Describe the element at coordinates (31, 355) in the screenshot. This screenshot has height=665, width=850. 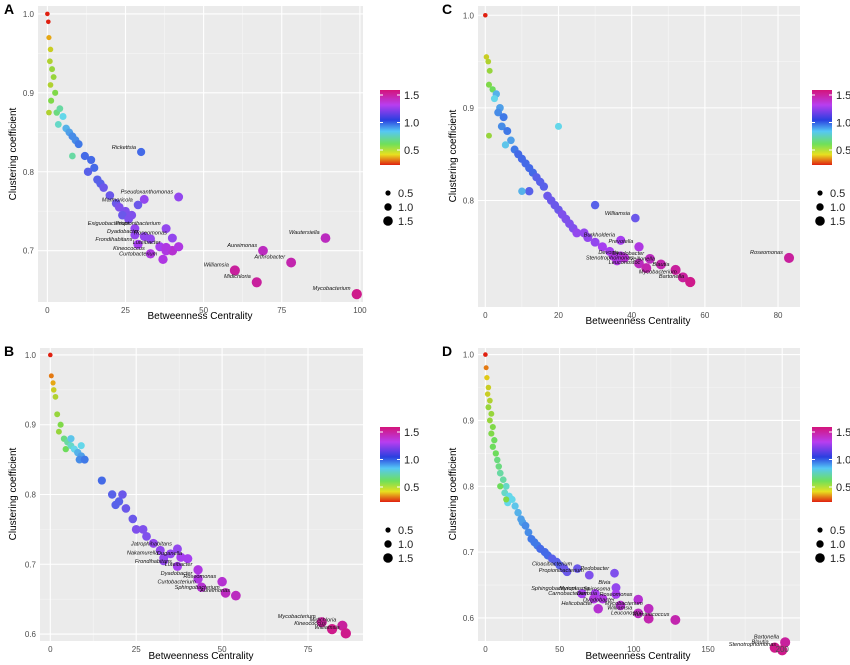
I see `y-tick-label: 1.0` at that location.